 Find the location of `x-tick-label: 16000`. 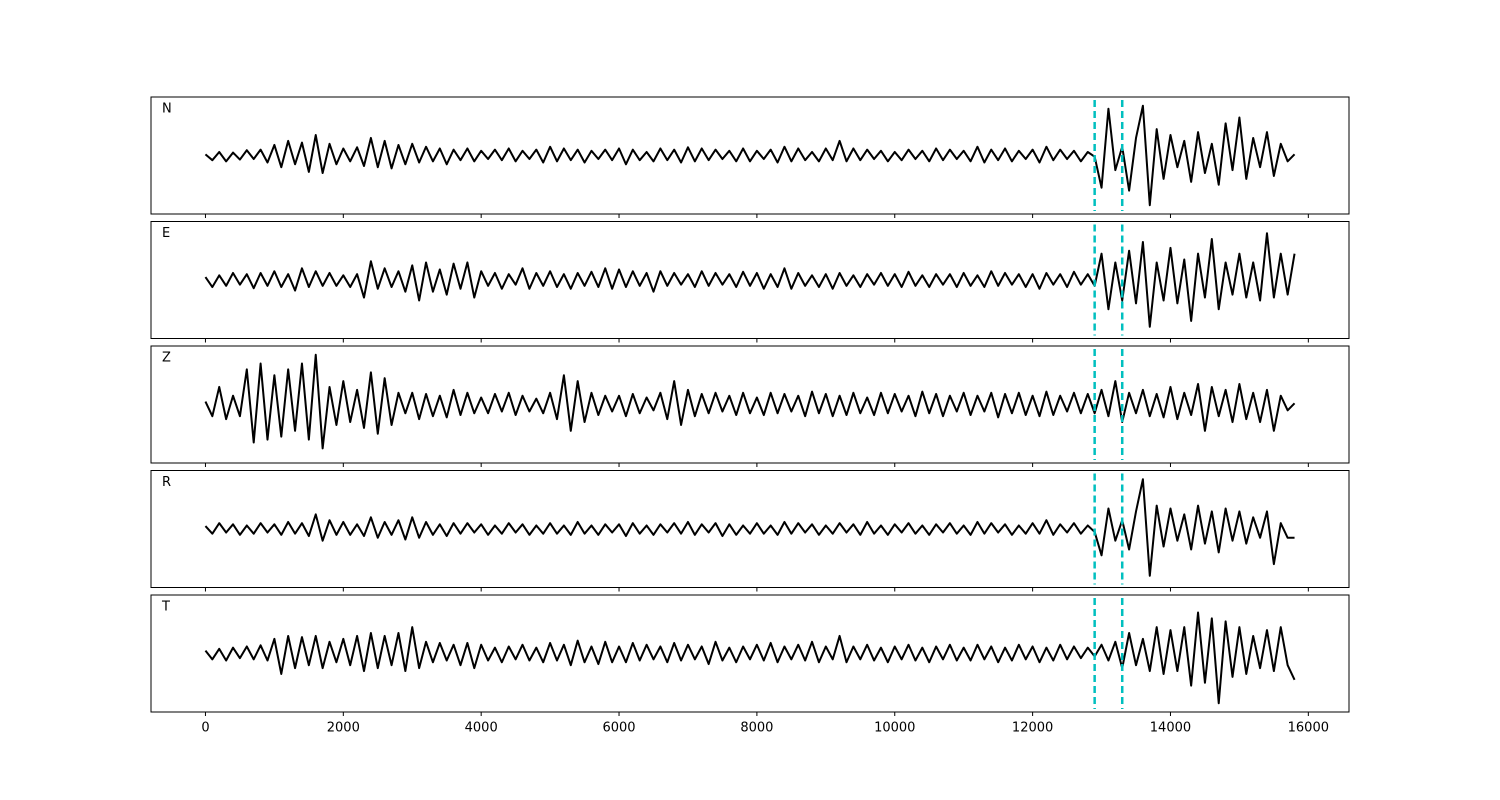

x-tick-label: 16000 is located at coordinates (1308, 728).